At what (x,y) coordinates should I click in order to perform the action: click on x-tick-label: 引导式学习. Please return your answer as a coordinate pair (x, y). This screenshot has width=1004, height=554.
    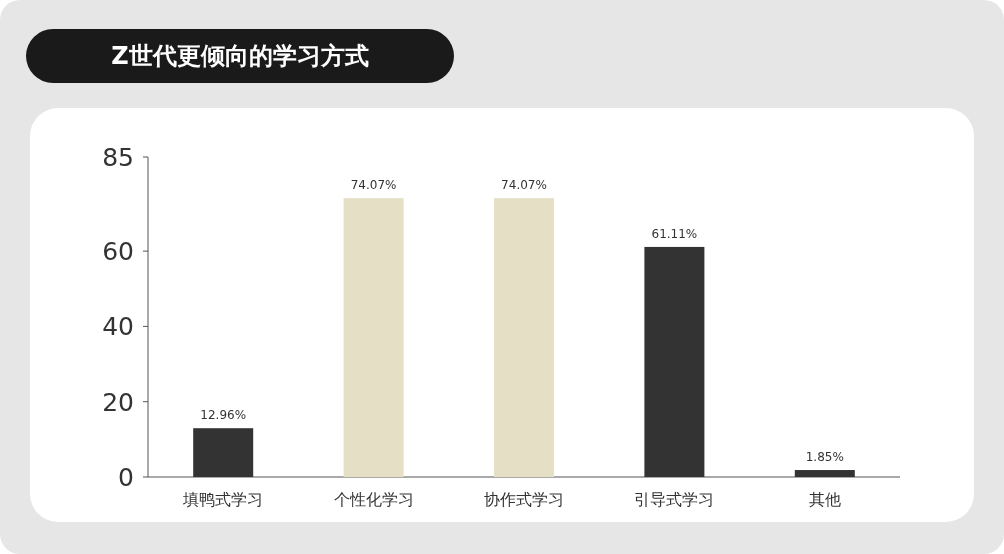
    Looking at the image, I should click on (674, 499).